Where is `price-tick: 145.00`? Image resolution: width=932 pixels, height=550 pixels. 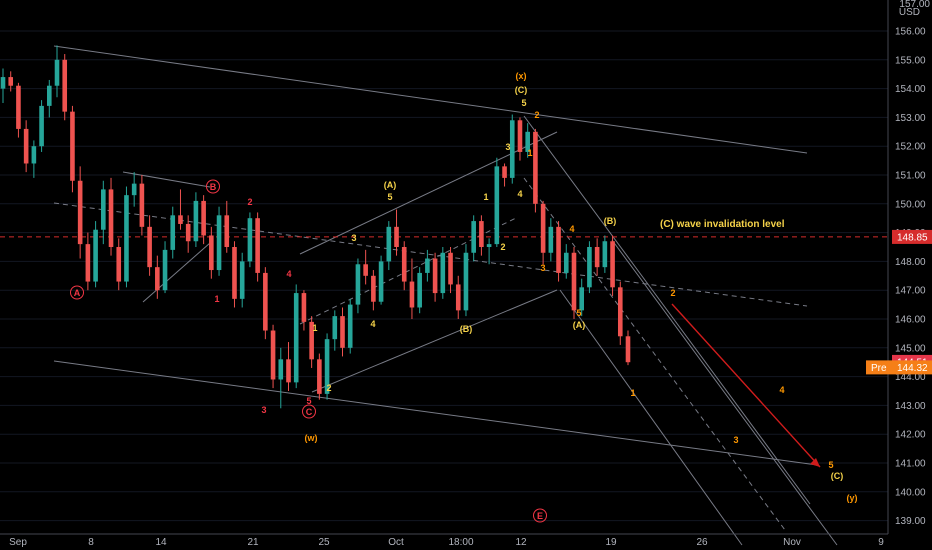 price-tick: 145.00 is located at coordinates (910, 348).